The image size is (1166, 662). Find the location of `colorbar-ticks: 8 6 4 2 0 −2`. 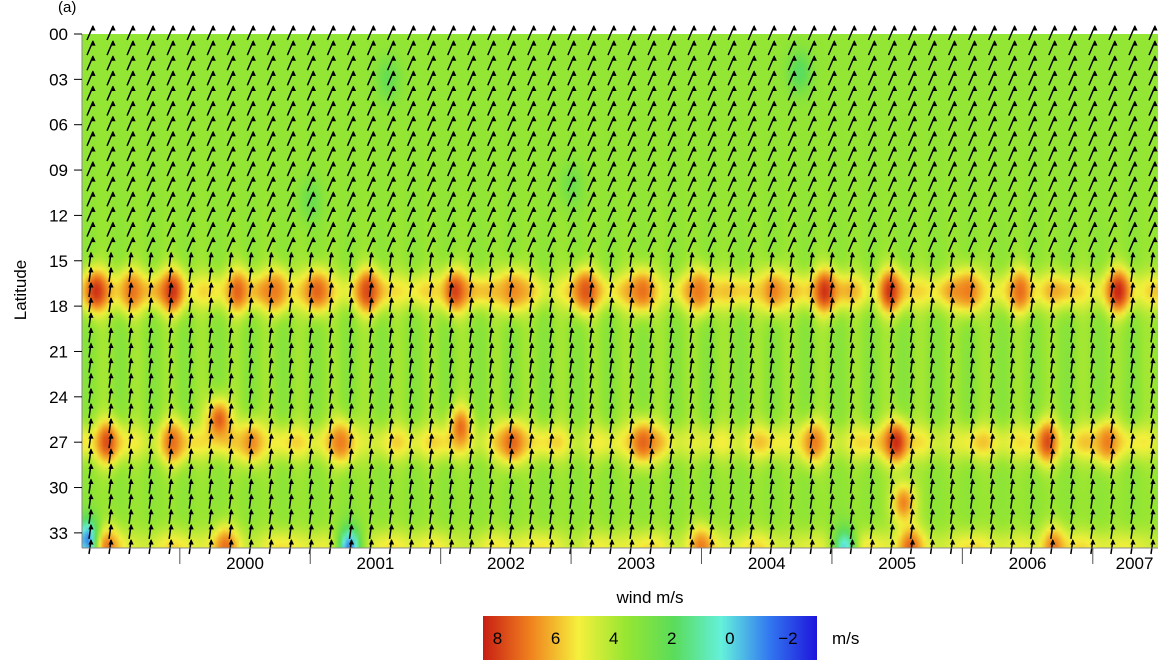

colorbar-ticks: 8 6 4 2 0 −2 is located at coordinates (645, 638).